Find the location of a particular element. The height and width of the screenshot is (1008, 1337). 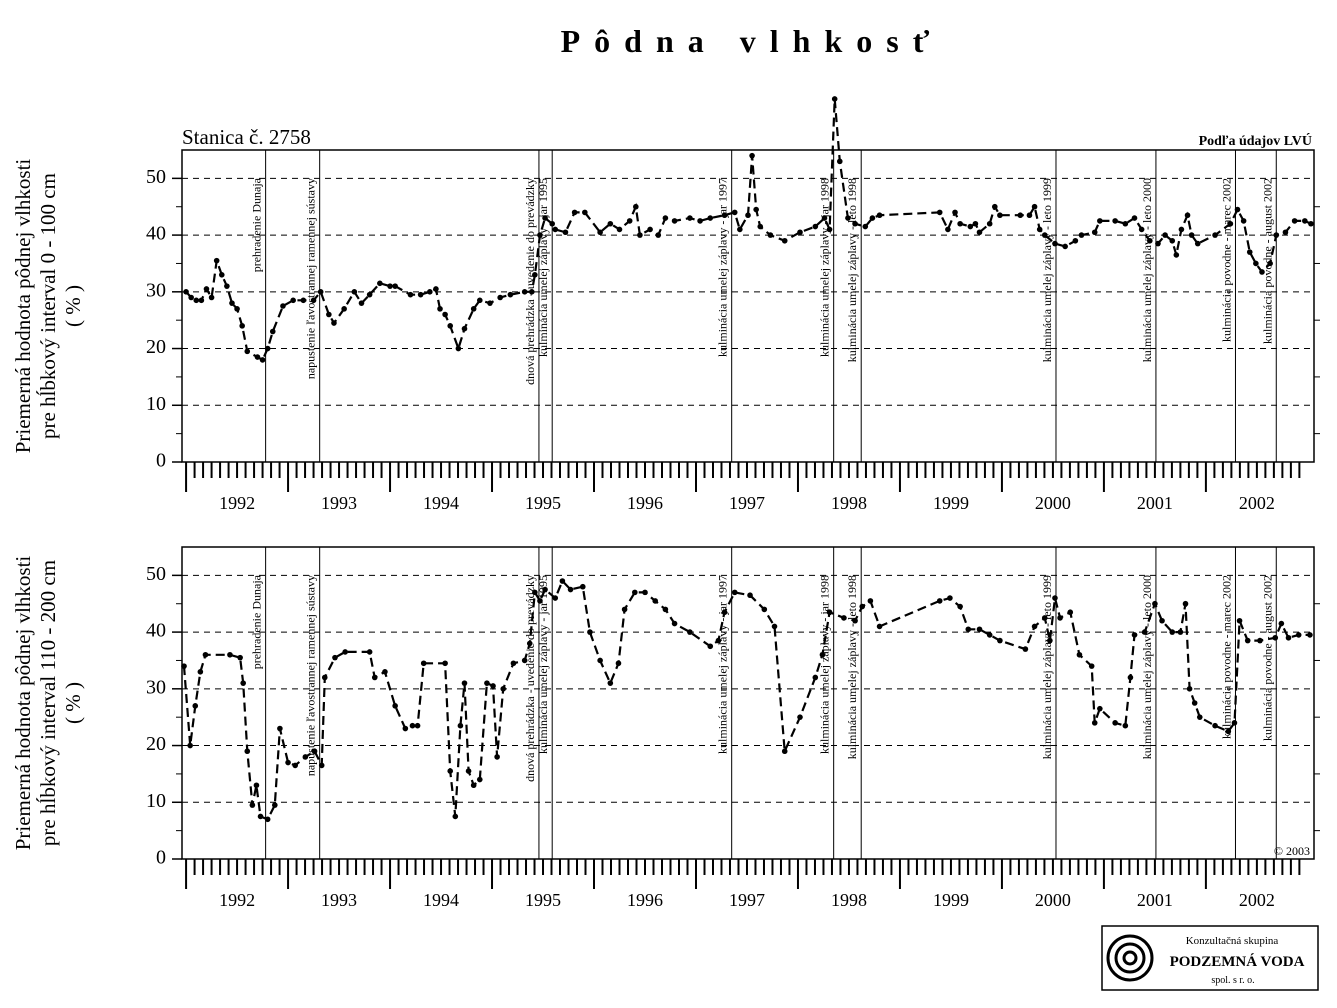

logo-line: spol. s r. o. is located at coordinates (1232, 980).